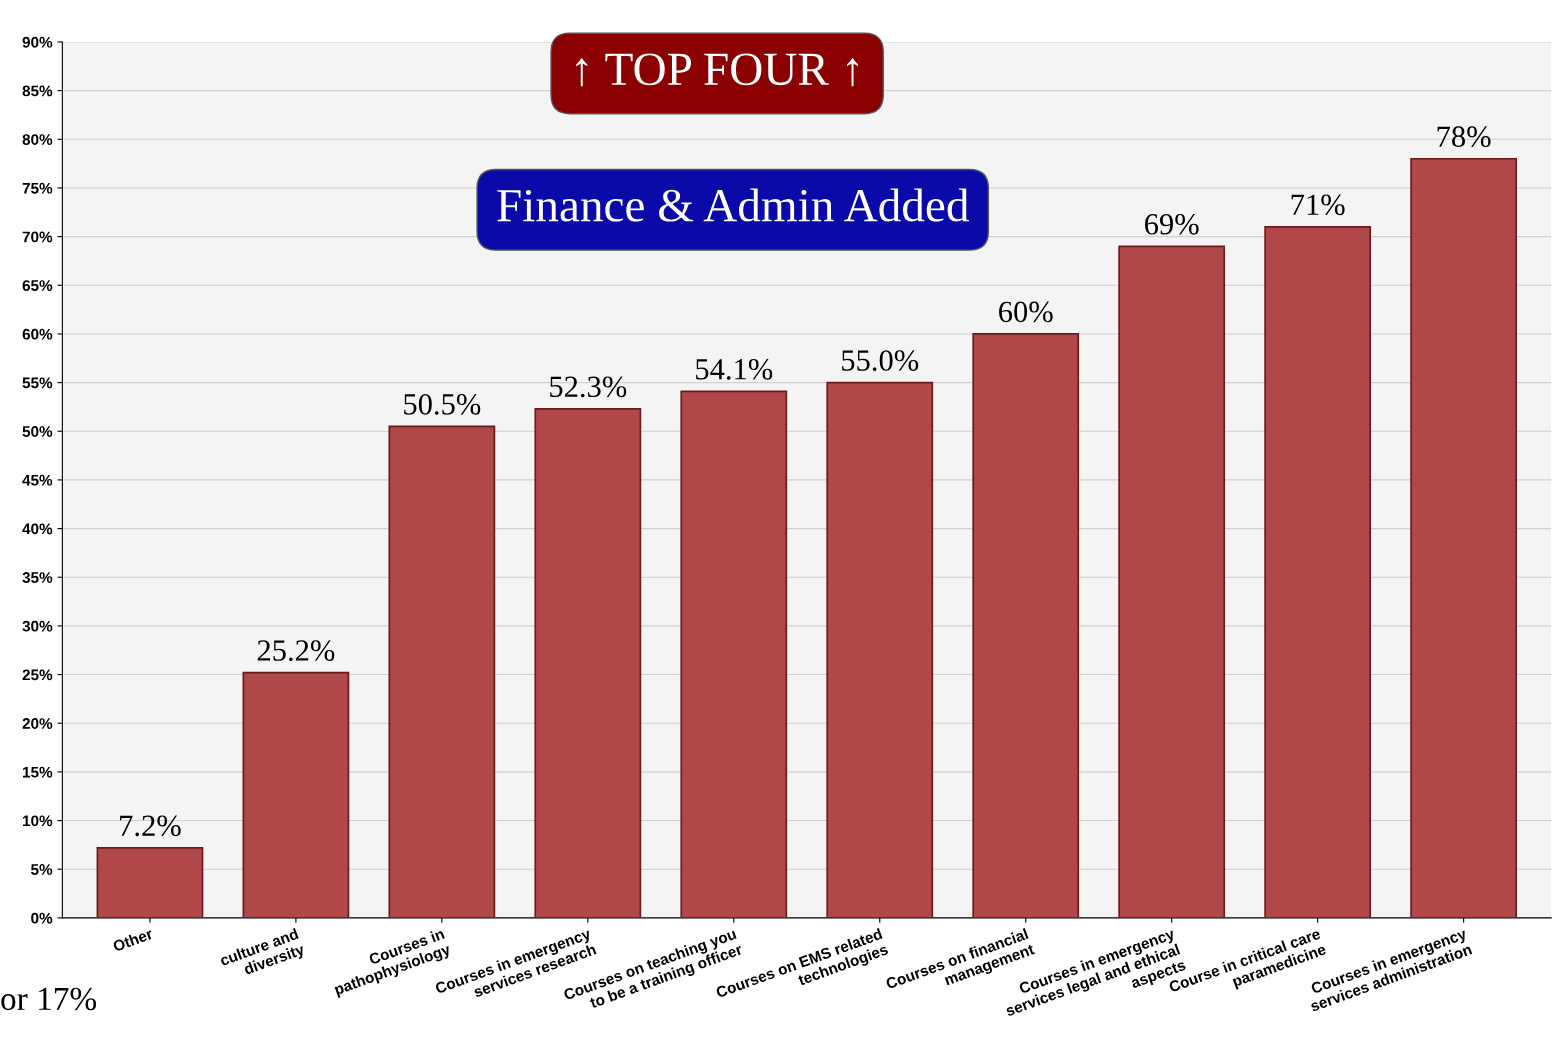 This screenshot has width=1559, height=1049. I want to click on y-tick-label: 30%, so click(37, 626).